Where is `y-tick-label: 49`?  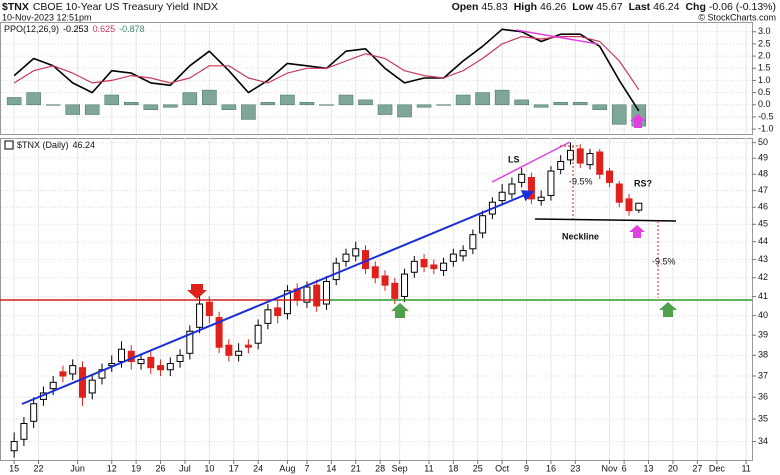 y-tick-label: 49 is located at coordinates (763, 158).